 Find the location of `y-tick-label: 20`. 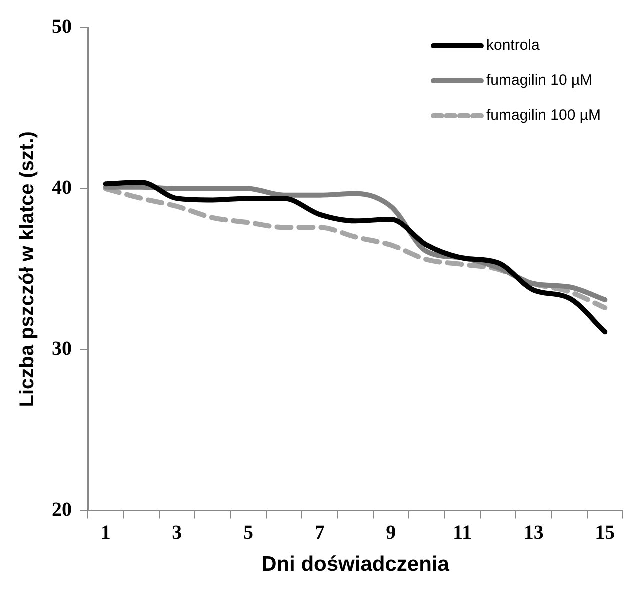

y-tick-label: 20 is located at coordinates (62, 509).